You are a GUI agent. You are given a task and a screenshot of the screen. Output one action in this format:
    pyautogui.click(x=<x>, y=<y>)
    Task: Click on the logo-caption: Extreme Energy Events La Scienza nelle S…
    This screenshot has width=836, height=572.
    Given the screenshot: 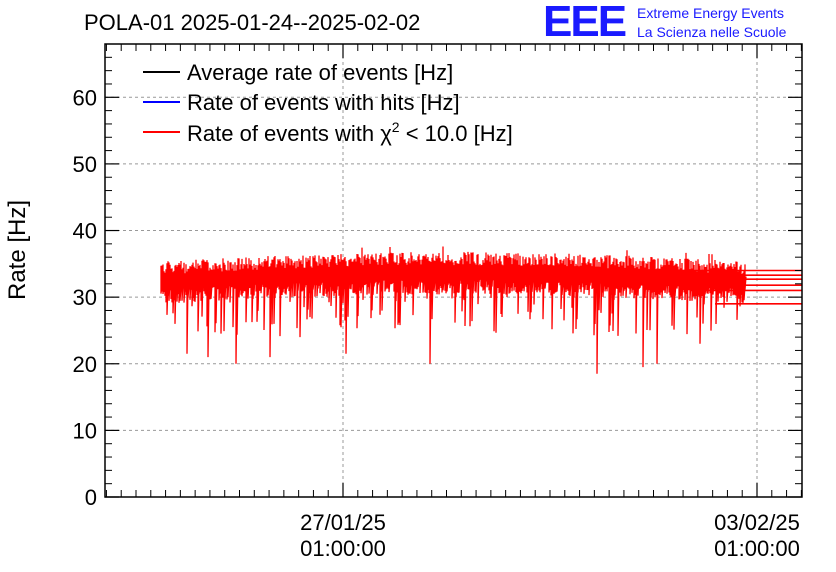 What is the action you would take?
    pyautogui.click(x=711, y=23)
    